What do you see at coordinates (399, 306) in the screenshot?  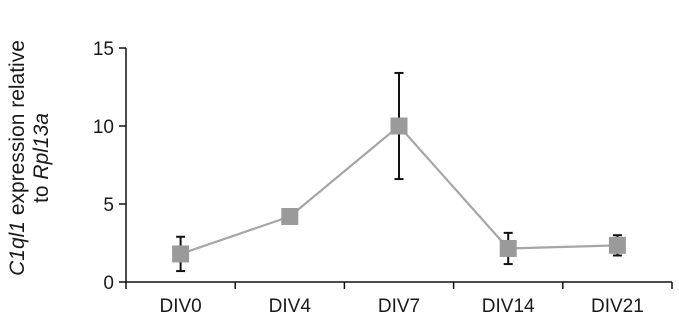 I see `x-tick-label: DIV7` at bounding box center [399, 306].